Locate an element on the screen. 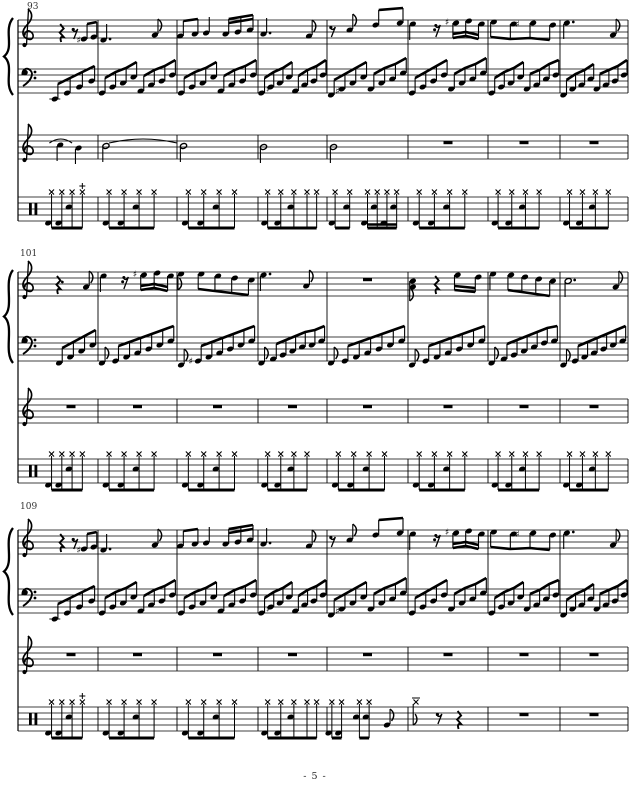  staff-treble: ♯ is located at coordinates (323, 310).